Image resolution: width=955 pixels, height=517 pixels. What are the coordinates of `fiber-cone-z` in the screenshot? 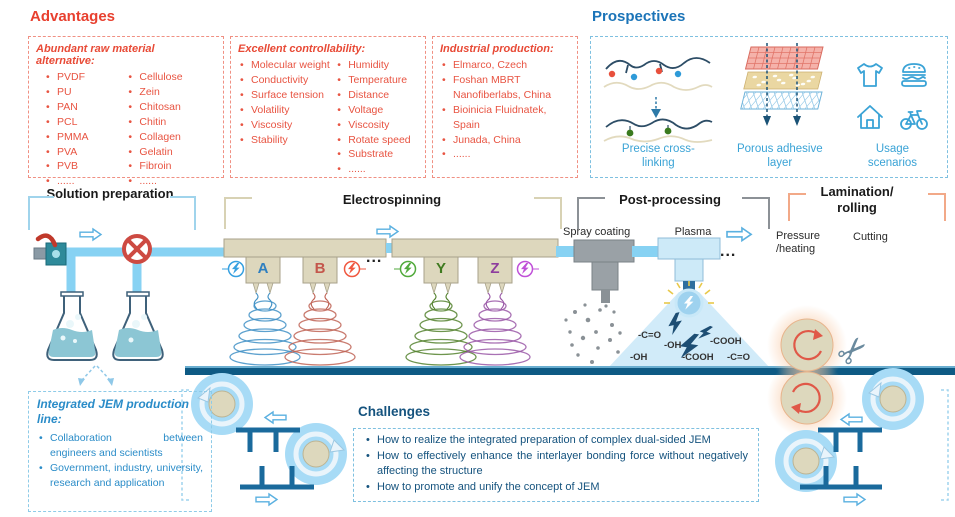 It's located at (495, 333).